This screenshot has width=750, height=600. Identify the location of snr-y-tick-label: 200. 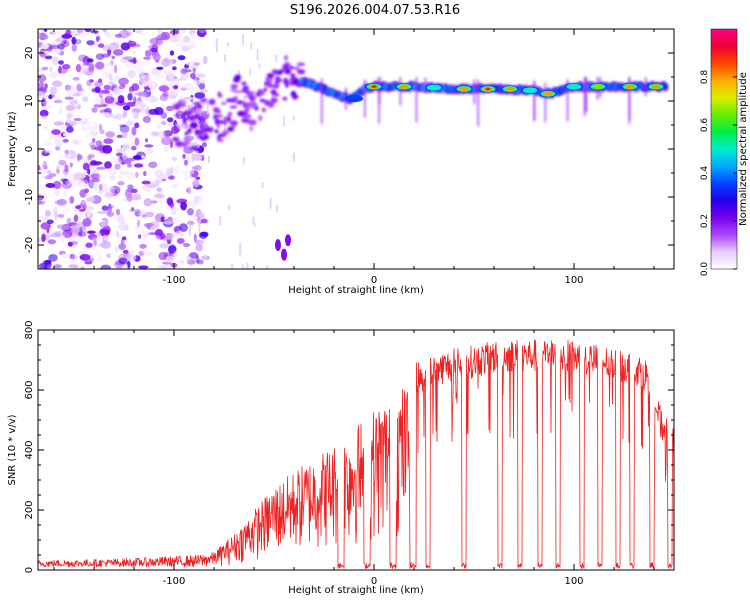
(29, 509).